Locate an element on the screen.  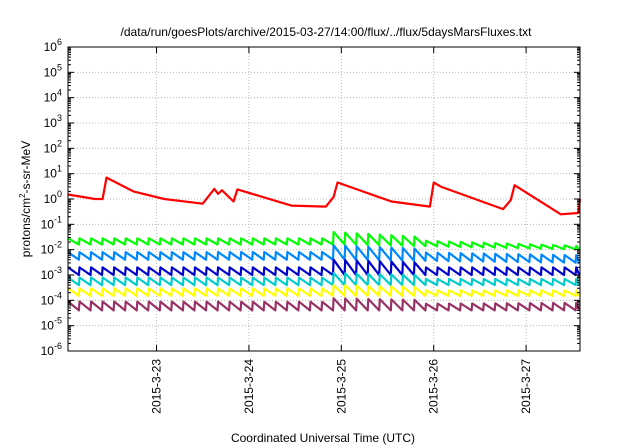
x-tick-label: 2015-3-23 is located at coordinates (157, 386).